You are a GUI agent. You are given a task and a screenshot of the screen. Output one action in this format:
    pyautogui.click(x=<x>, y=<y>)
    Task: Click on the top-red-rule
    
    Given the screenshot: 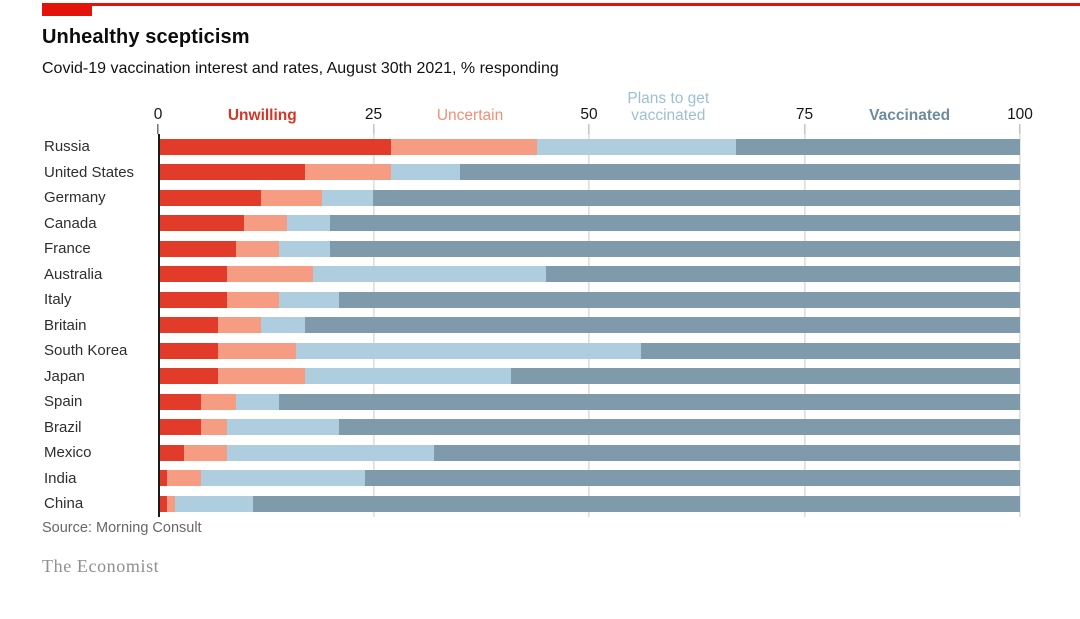 What is the action you would take?
    pyautogui.click(x=561, y=4)
    